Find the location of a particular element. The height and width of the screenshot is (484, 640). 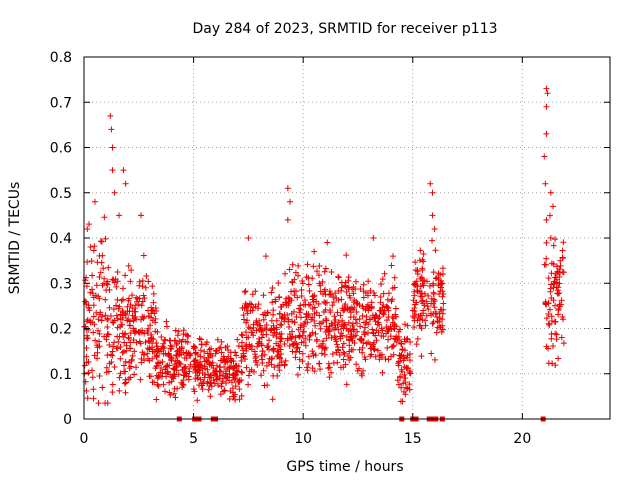

x-tick-label: 0 is located at coordinates (84, 439).